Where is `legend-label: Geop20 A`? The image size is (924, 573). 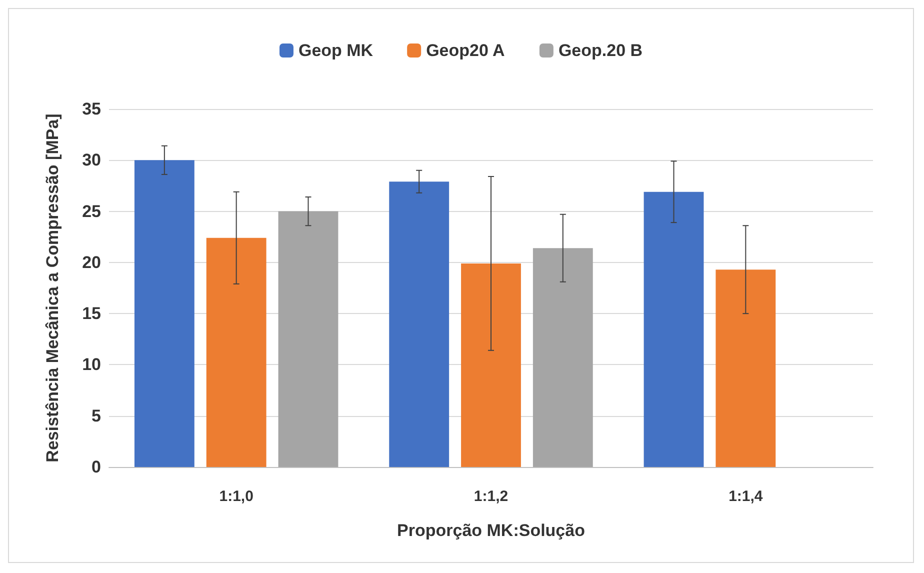 legend-label: Geop20 A is located at coordinates (465, 50).